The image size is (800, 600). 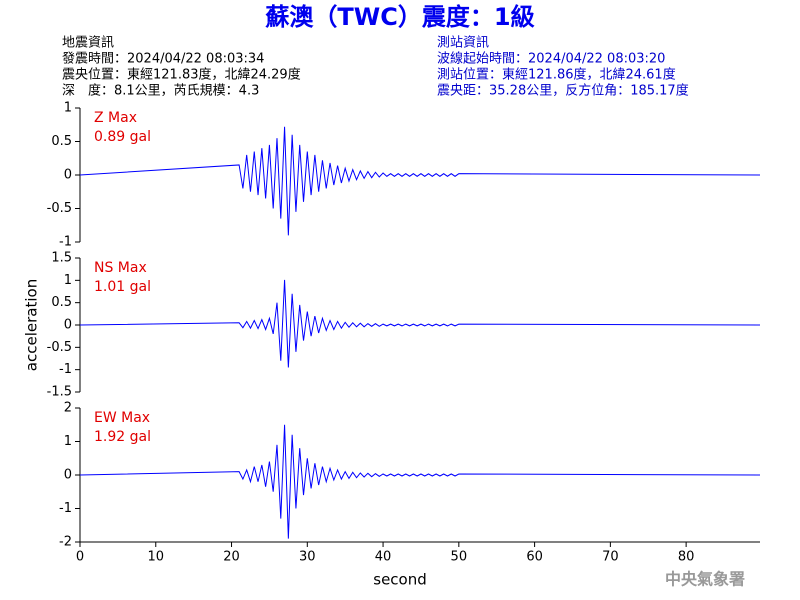 I want to click on x-tick-label: 0, so click(x=80, y=557).